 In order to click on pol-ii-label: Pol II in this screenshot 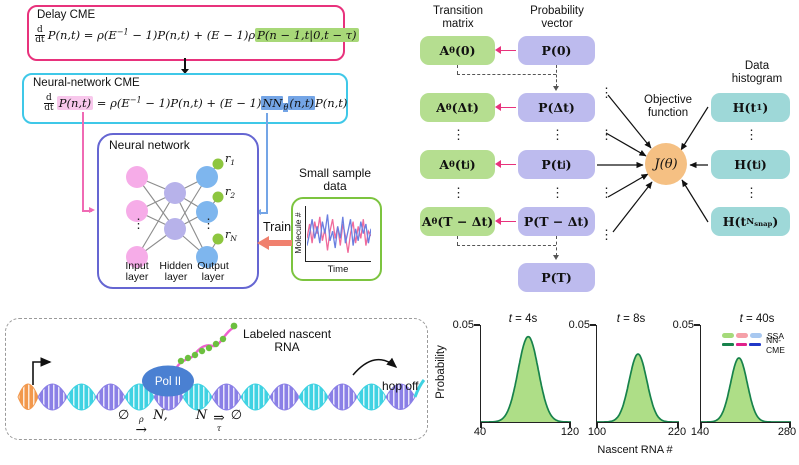, I will do `click(168, 382)`.